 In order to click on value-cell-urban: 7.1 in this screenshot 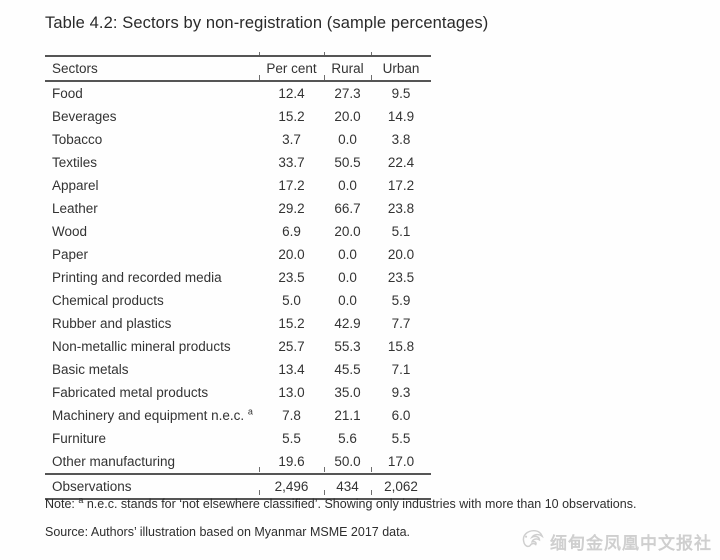, I will do `click(401, 369)`.